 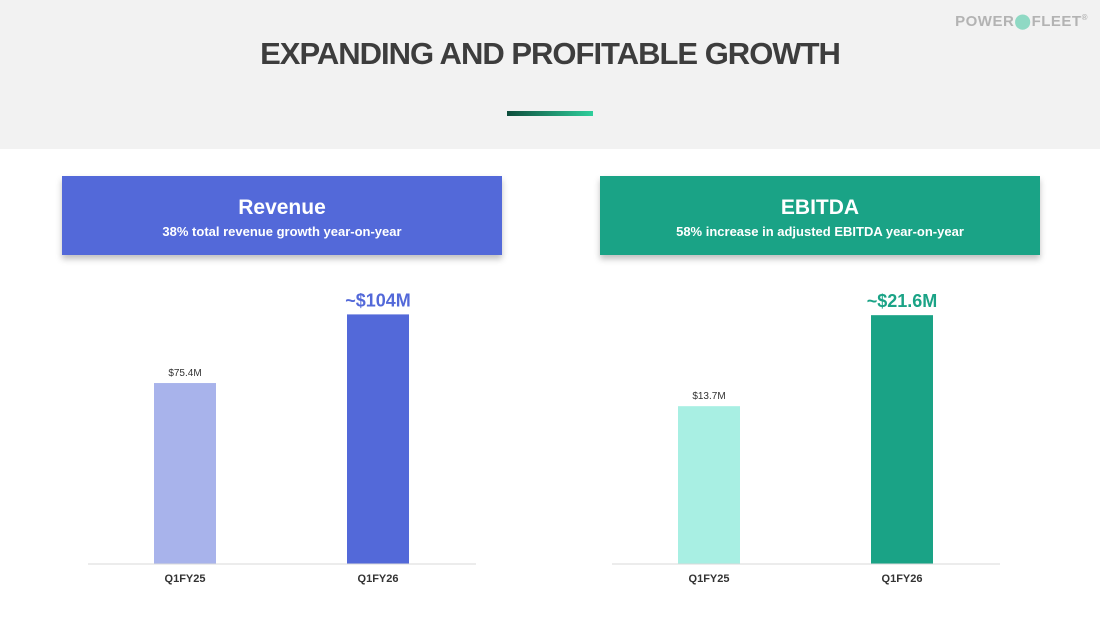 I want to click on logo-pin-icon: ⬤, so click(x=1023, y=21).